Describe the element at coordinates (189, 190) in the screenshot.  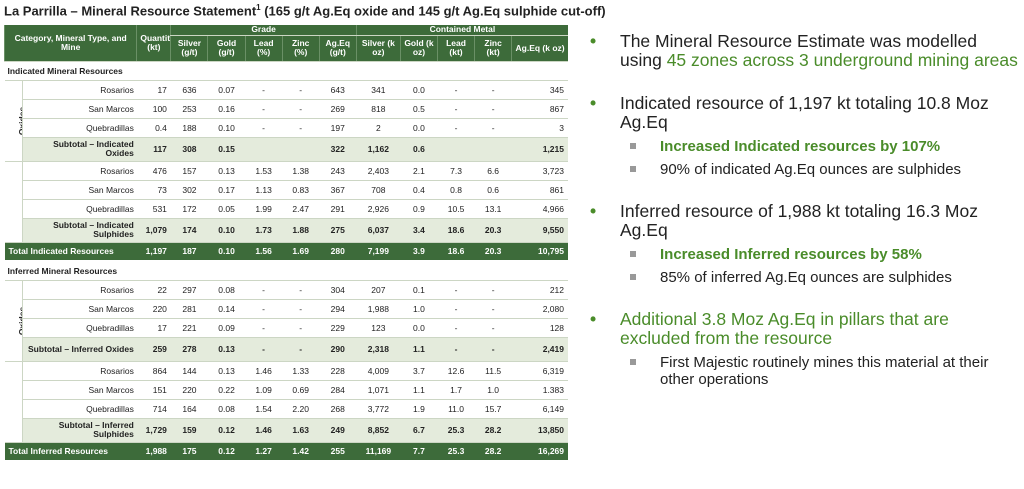
I see `table-cell: 302` at that location.